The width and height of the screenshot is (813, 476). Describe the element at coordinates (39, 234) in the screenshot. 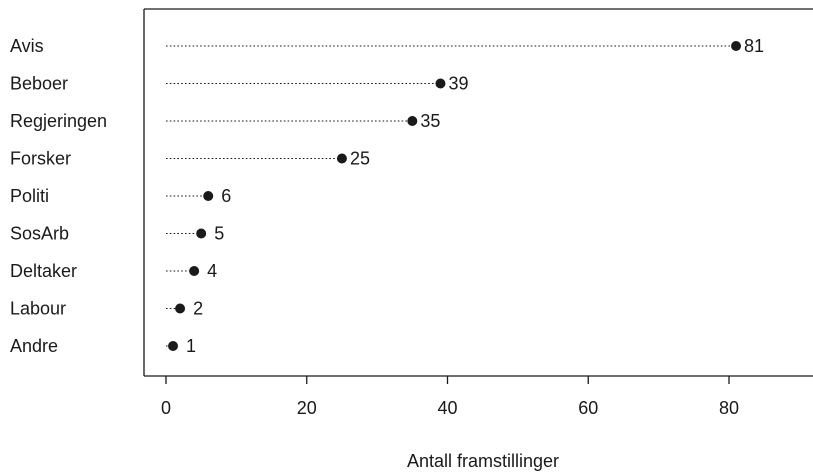

I see `category-label: SosArb` at that location.